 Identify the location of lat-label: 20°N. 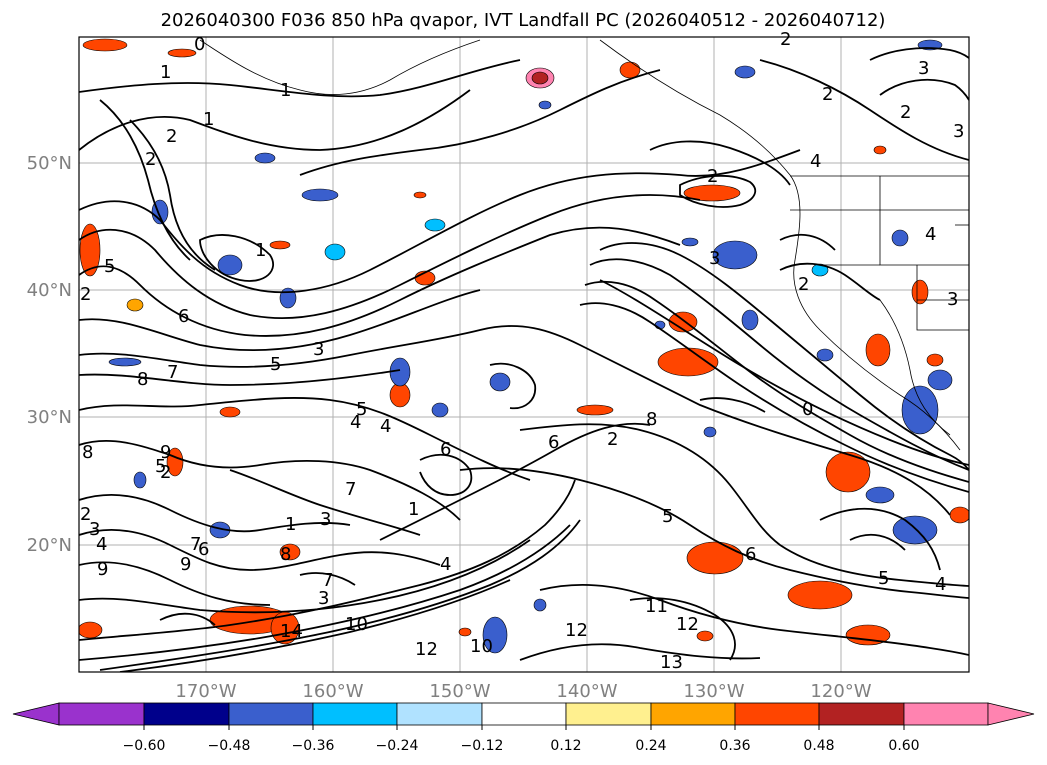
(49, 545).